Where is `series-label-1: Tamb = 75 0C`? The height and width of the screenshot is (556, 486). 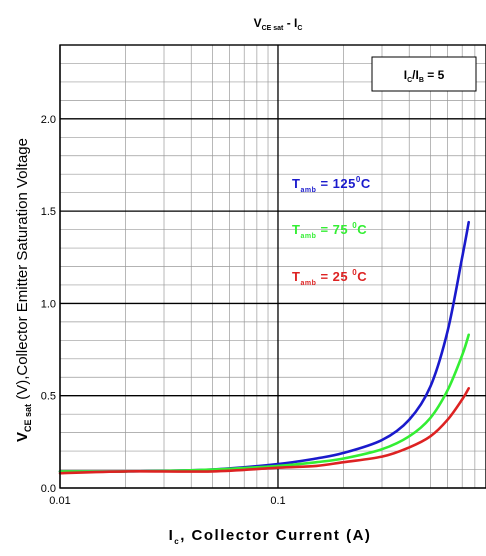 series-label-1: Tamb = 75 0C is located at coordinates (329, 230).